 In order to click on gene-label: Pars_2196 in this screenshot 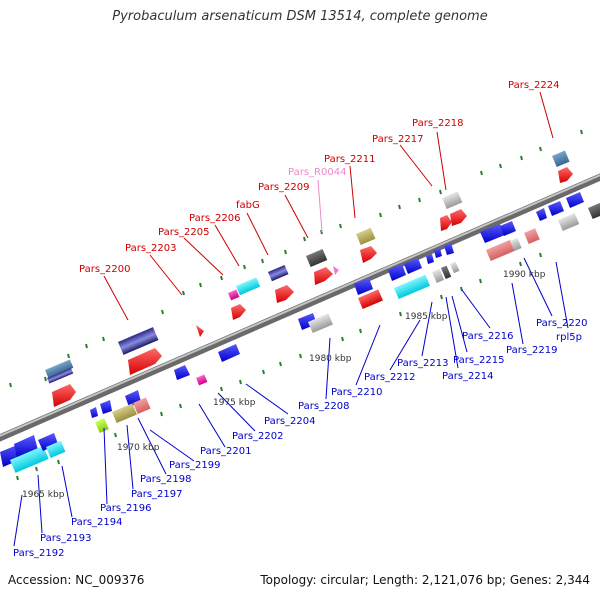, I will do `click(125, 508)`.